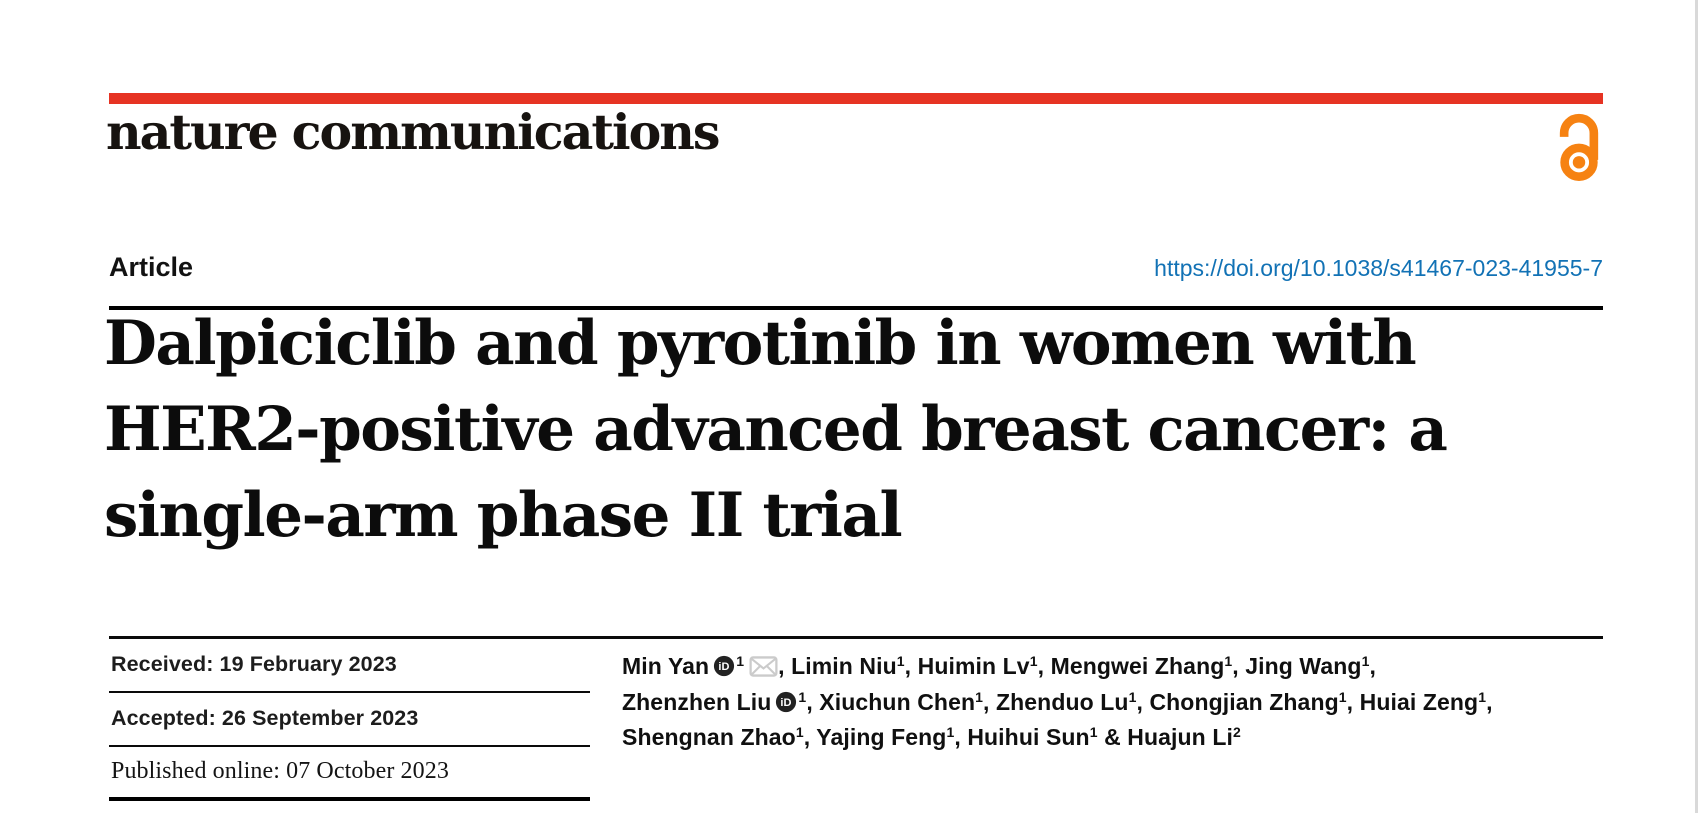 This screenshot has width=1701, height=813. I want to click on accepted-date: Accepted: 26 September 2023, so click(349, 720).